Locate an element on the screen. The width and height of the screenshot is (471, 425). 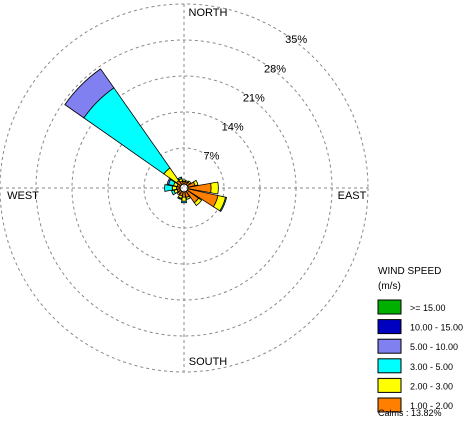
legend-title: WIND SPEED is located at coordinates (409, 271).